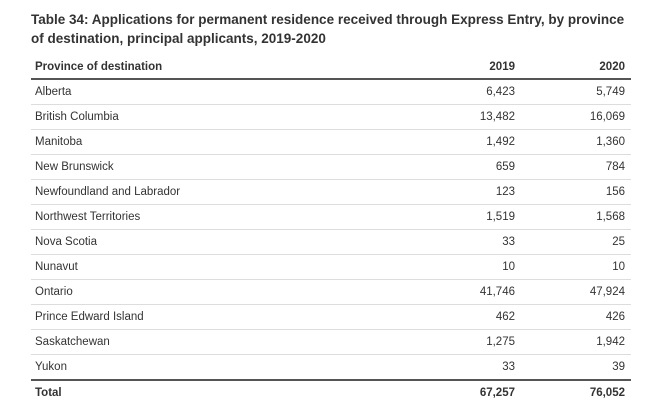  I want to click on province-cell: Ontario, so click(211, 292).